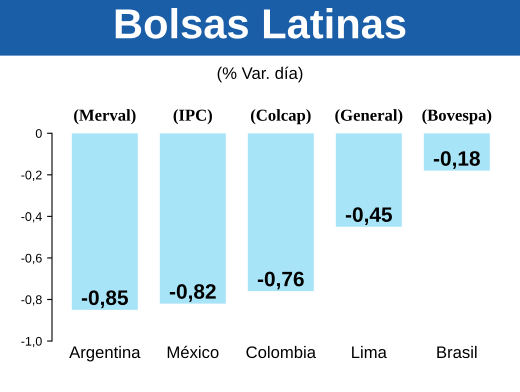 This screenshot has height=392, width=520. Describe the element at coordinates (457, 116) in the screenshot. I see `text: (Bovespa)` at that location.